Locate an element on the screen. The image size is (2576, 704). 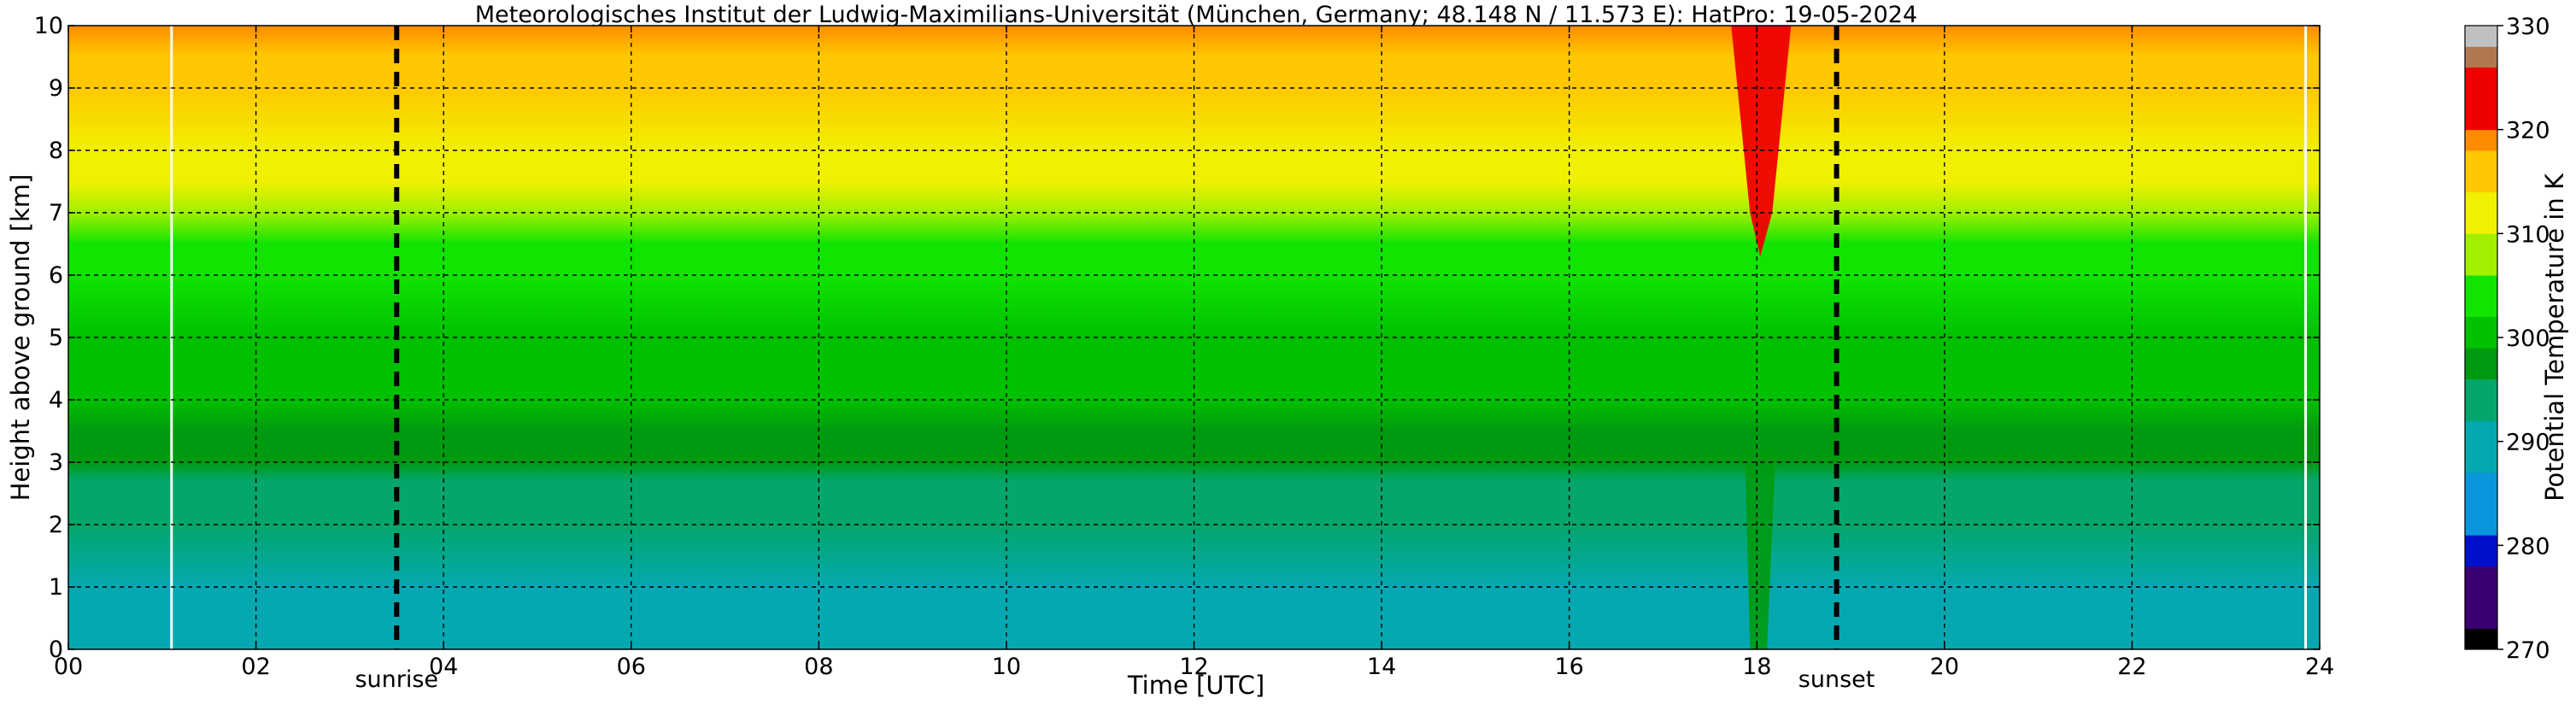
colorbar-tick-label: 300 is located at coordinates (2528, 339).